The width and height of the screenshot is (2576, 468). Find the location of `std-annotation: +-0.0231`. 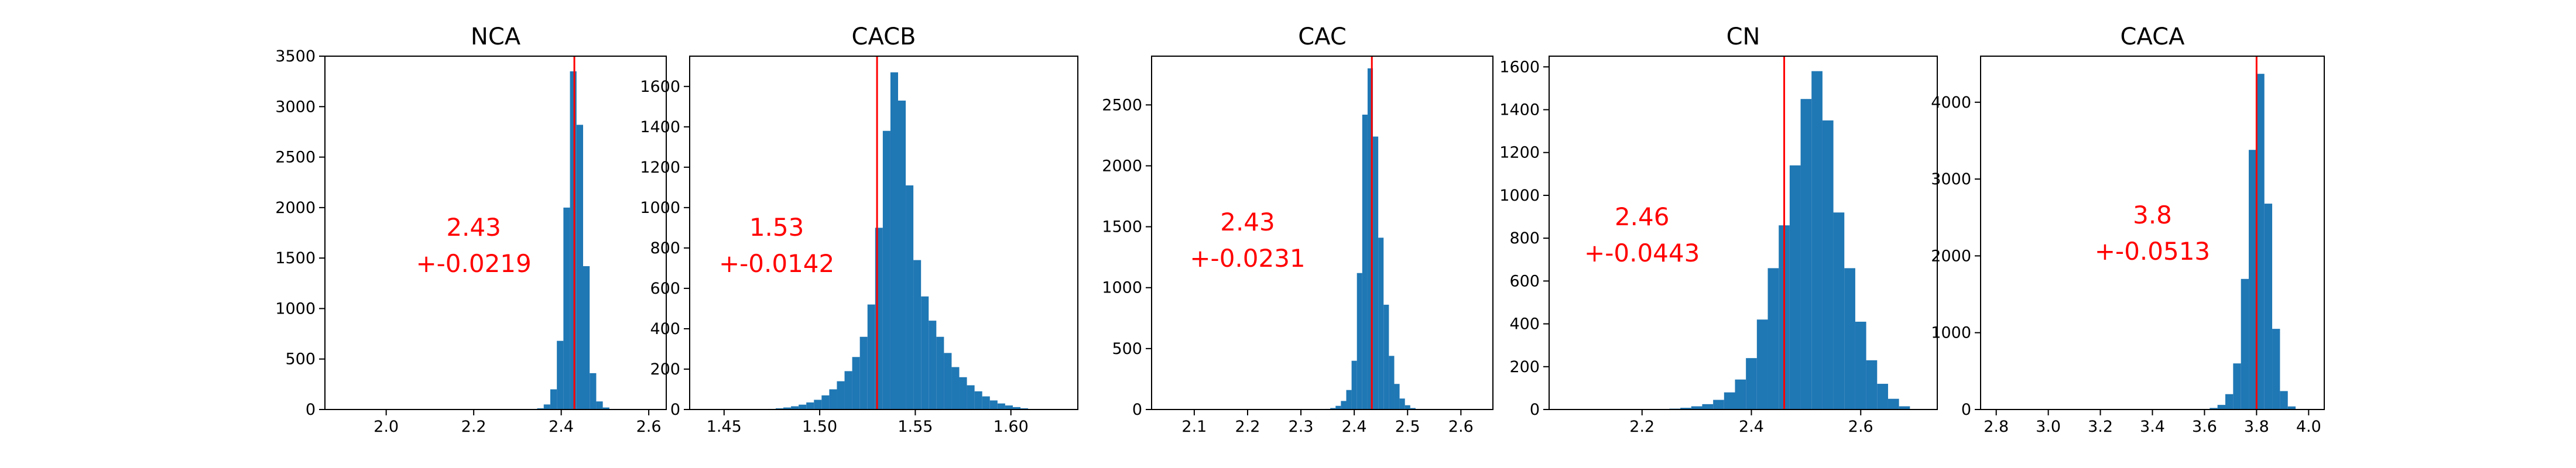

std-annotation: +-0.0231 is located at coordinates (1247, 258).